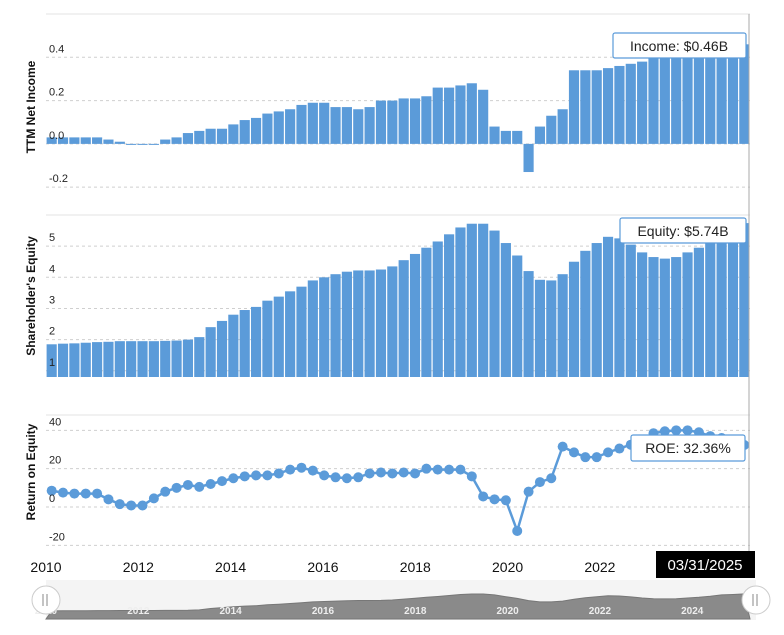  I want to click on x-tick-label: 2020, so click(507, 567).